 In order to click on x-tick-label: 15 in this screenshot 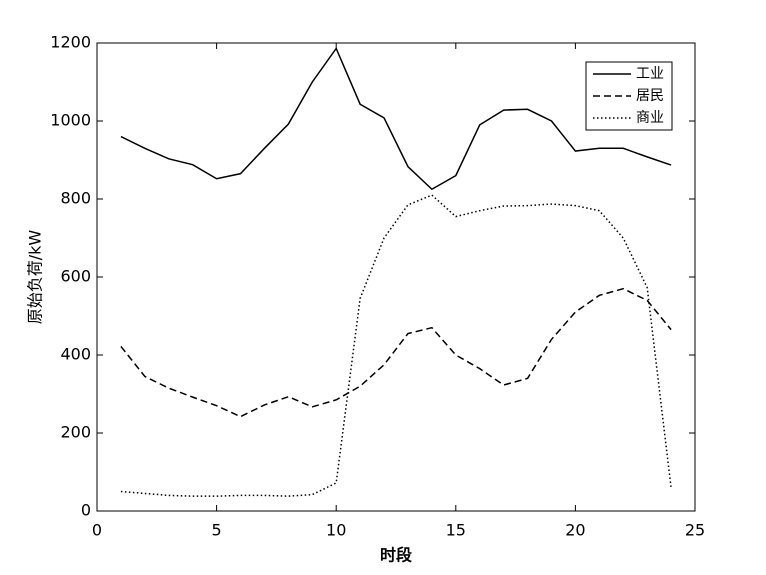, I will do `click(456, 530)`.